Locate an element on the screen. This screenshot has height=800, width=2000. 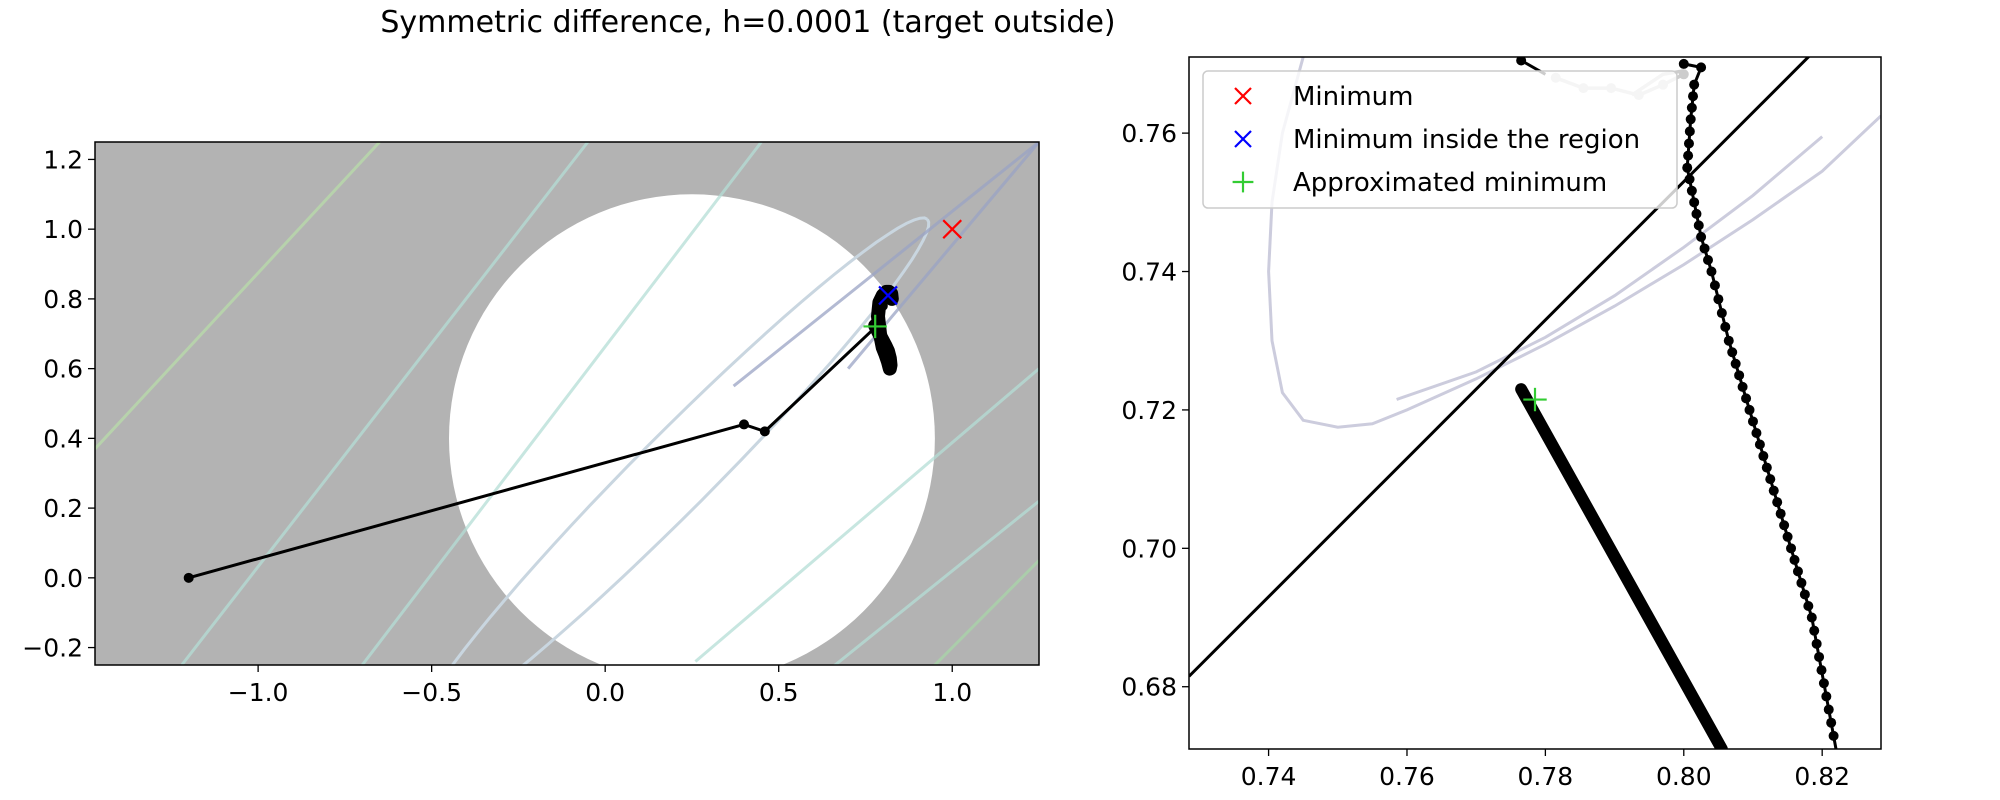
legend-entry: Approximated minimum is located at coordinates (1419, 183).